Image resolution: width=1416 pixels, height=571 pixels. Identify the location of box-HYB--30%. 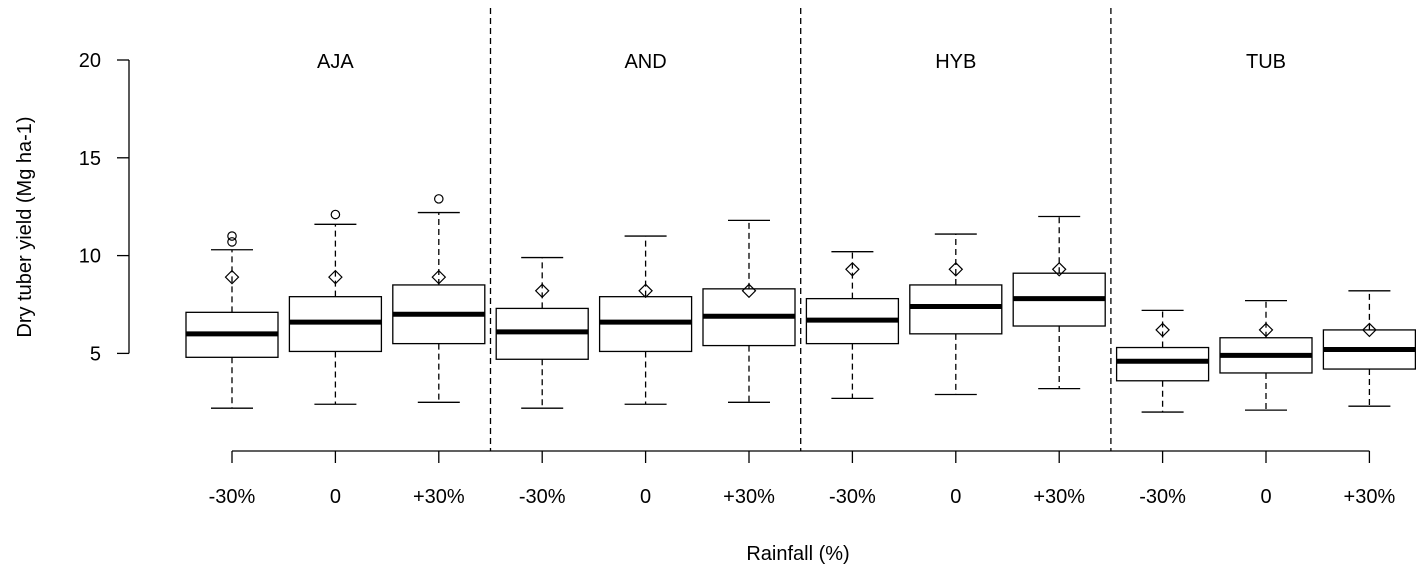
(852, 325).